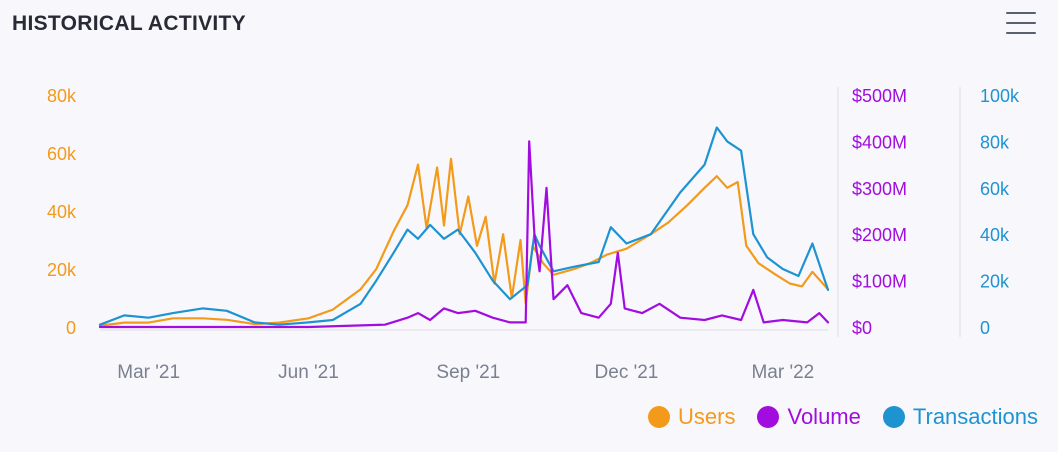  Describe the element at coordinates (879, 235) in the screenshot. I see `volume-tick-label: $200M` at that location.